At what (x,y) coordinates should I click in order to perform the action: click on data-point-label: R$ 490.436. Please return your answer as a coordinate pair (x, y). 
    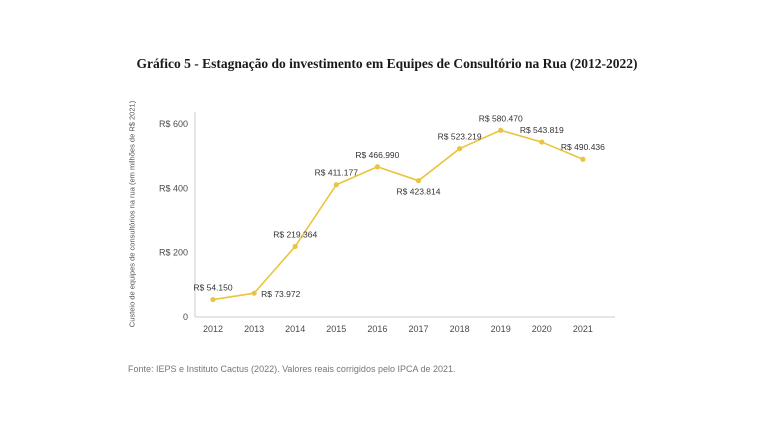
    Looking at the image, I should click on (583, 147).